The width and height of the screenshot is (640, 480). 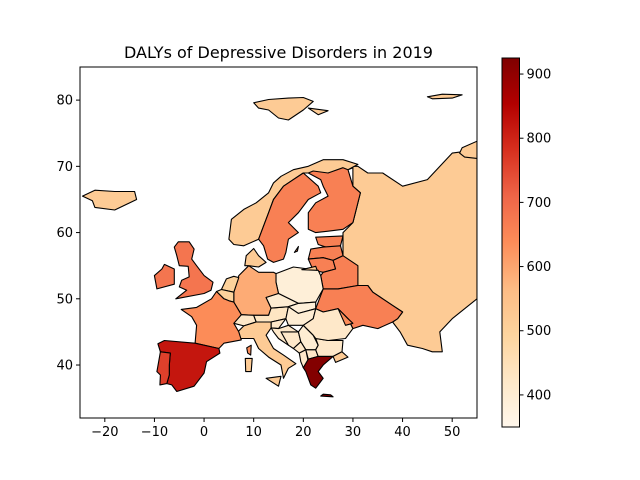 I want to click on region-united-kingdom, so click(x=193, y=270).